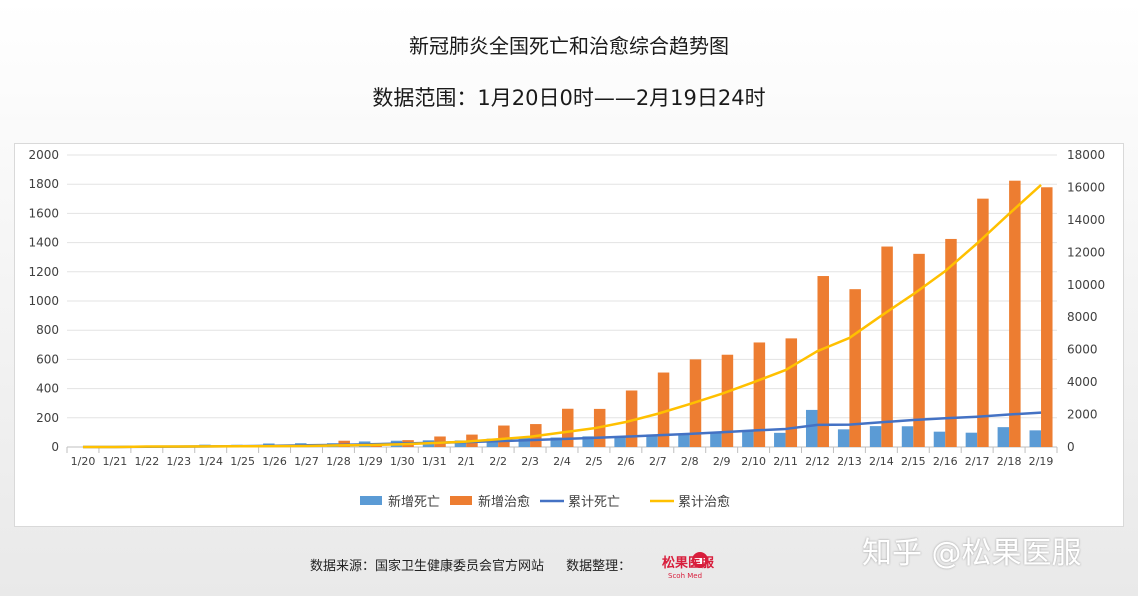  What do you see at coordinates (55, 447) in the screenshot?
I see `y-tick-left: 0` at bounding box center [55, 447].